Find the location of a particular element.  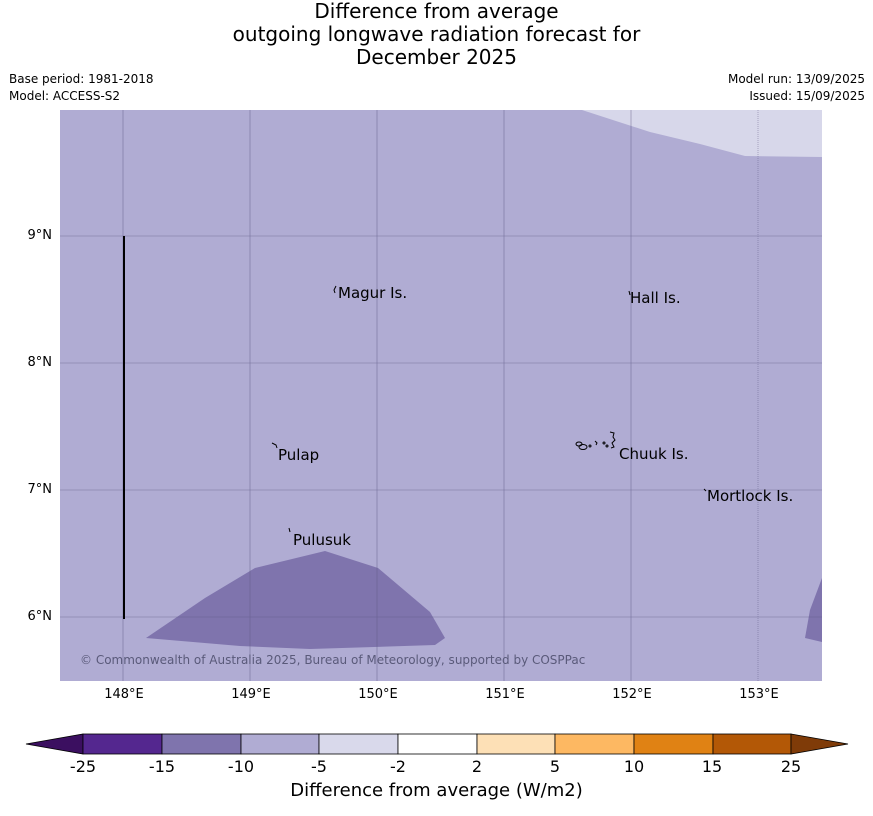

mortlock-island-shape is located at coordinates (705, 490).